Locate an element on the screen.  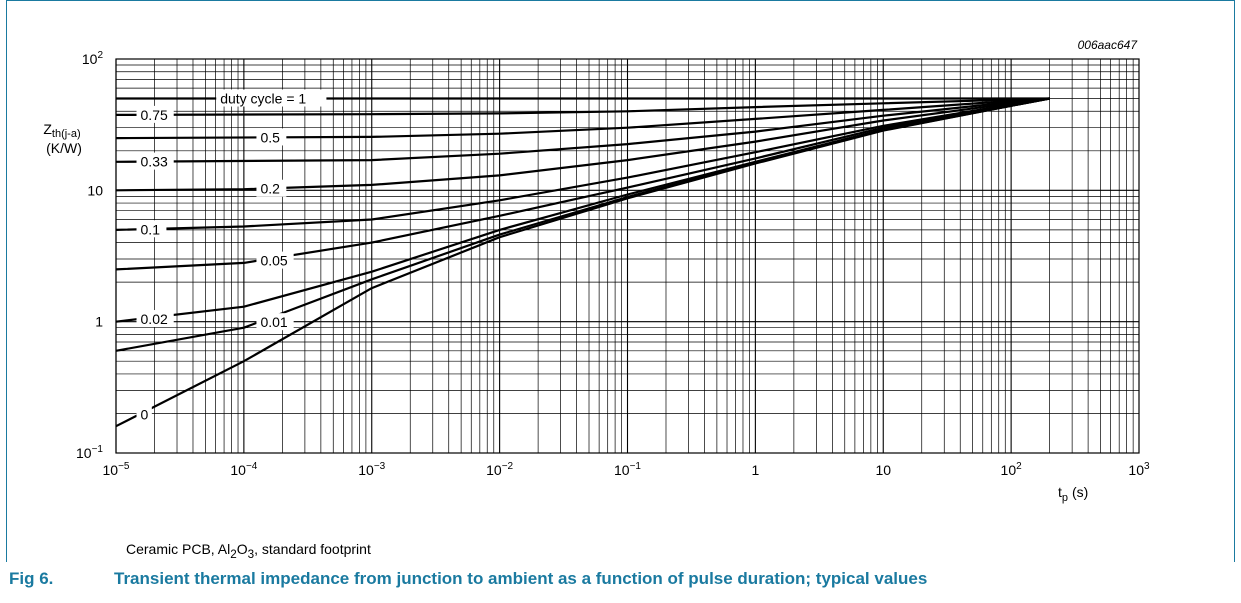
series-label-9: 0 is located at coordinates (145, 415).